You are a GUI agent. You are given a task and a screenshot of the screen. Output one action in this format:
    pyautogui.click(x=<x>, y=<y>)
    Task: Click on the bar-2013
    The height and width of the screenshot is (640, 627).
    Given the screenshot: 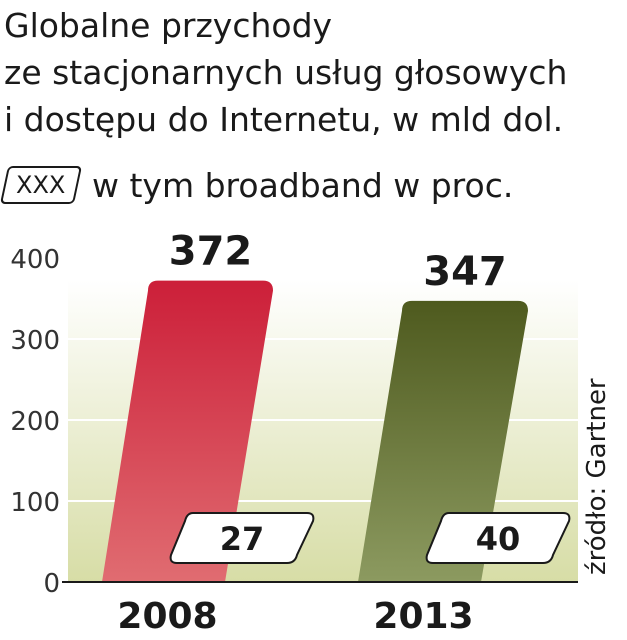 What is the action you would take?
    pyautogui.click(x=443, y=441)
    